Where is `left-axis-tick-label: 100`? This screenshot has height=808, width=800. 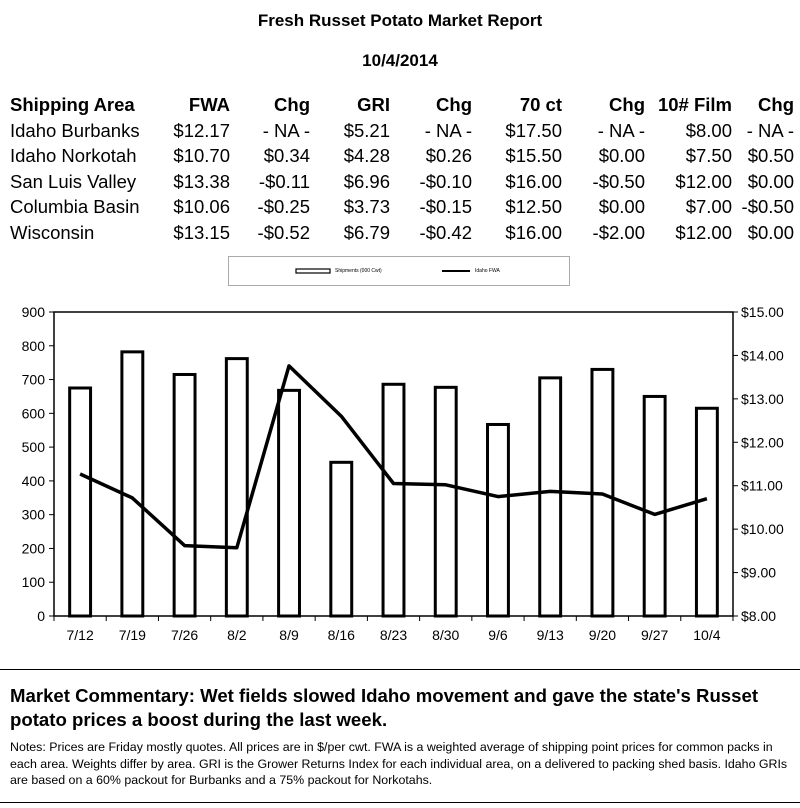
left-axis-tick-label: 100 is located at coordinates (34, 582).